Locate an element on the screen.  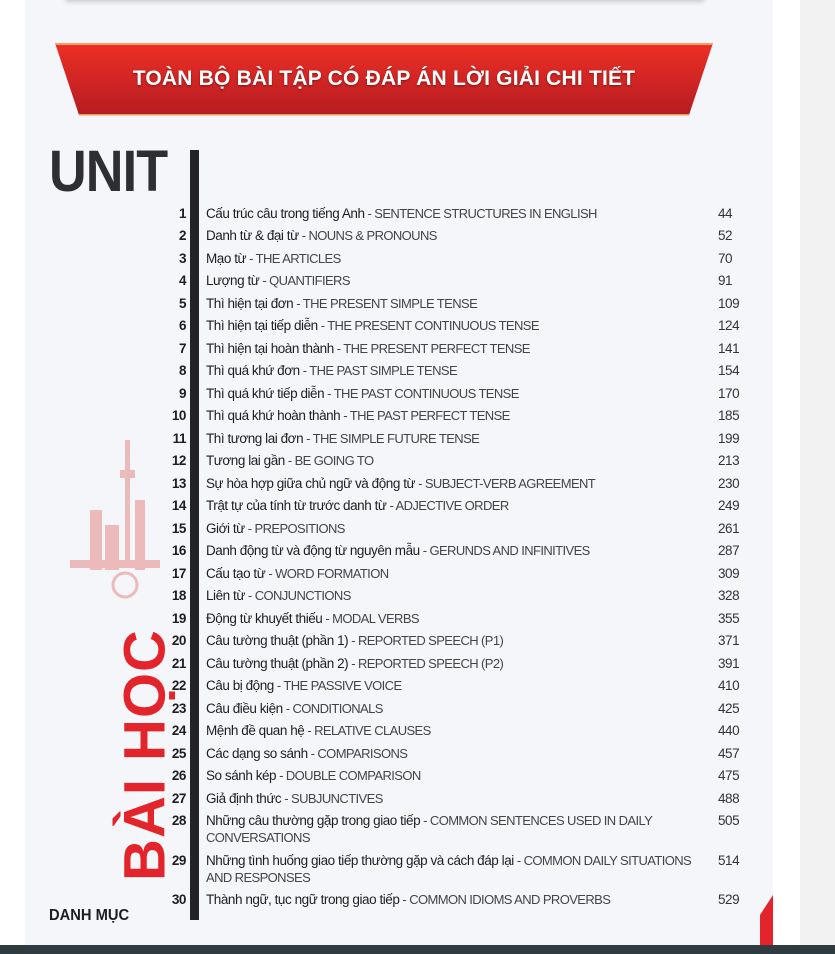
toc-row: 12 Tương lai gần - BE GOING TO 213 is located at coordinates (455, 461).